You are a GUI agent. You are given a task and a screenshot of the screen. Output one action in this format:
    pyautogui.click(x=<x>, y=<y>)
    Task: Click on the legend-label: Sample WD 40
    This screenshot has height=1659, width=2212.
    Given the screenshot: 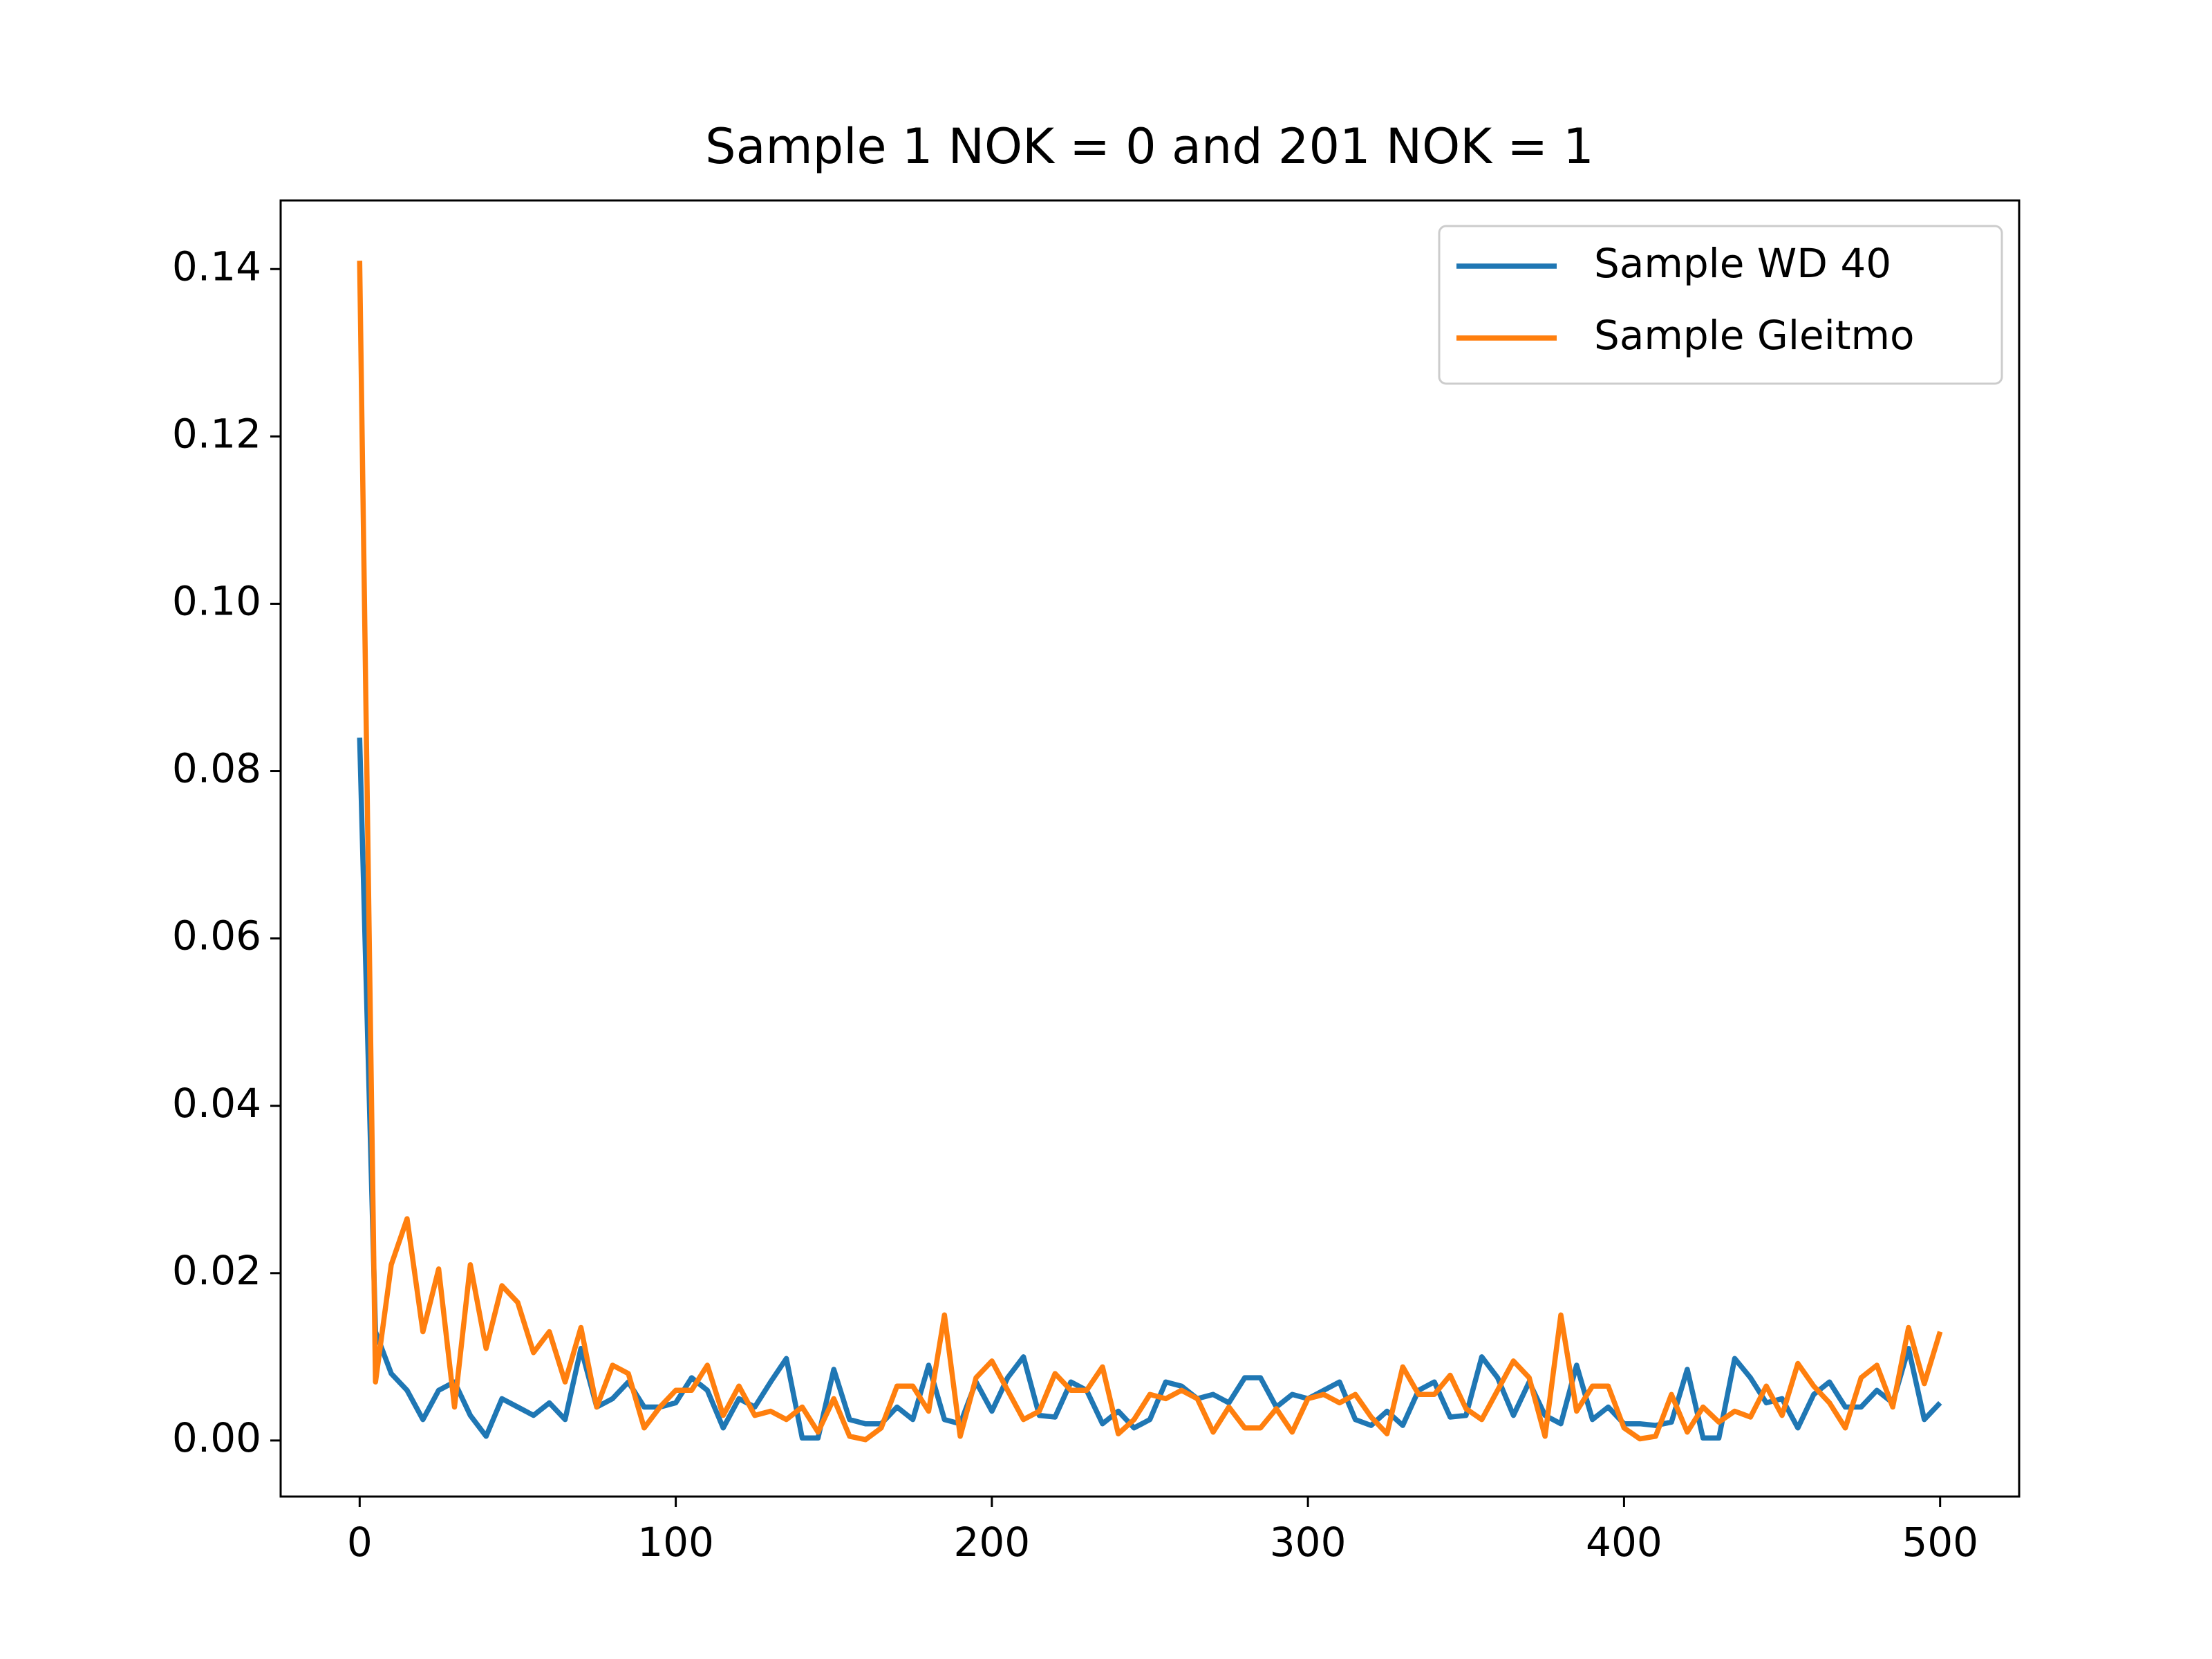 What is the action you would take?
    pyautogui.click(x=1742, y=263)
    